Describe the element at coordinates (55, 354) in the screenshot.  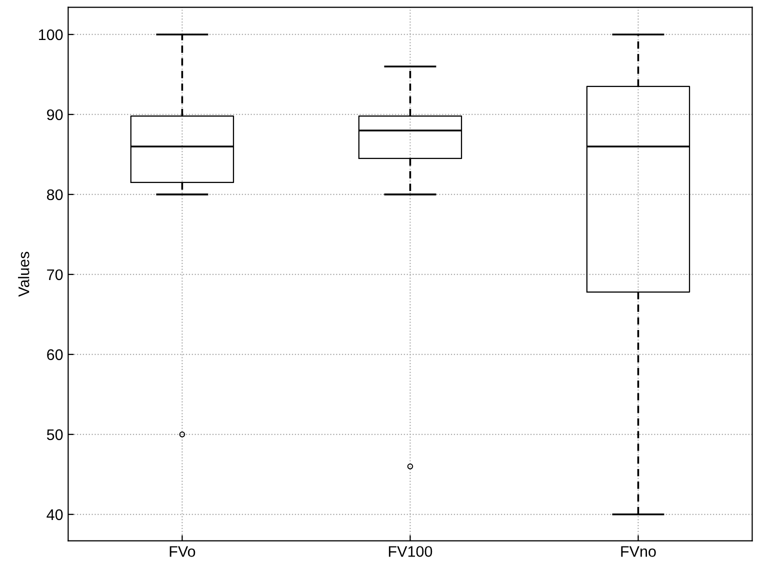
I see `y-tick-label: 60` at that location.